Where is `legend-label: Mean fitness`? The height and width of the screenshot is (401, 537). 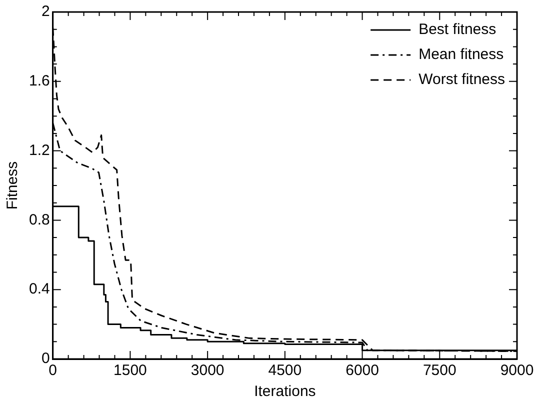
legend-label: Mean fitness is located at coordinates (461, 55).